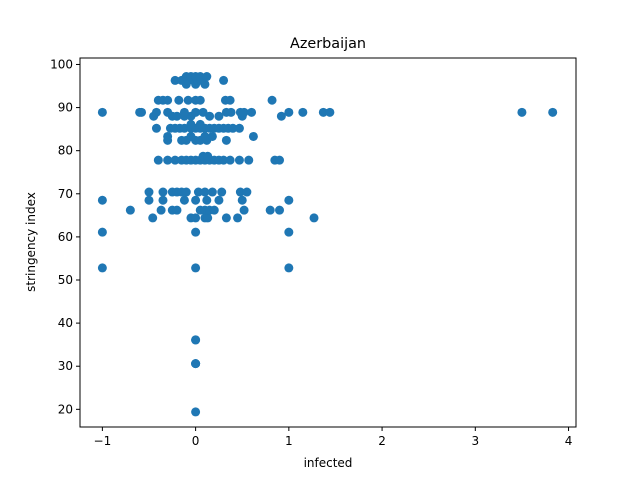 The width and height of the screenshot is (640, 480). I want to click on x-tick-label: 2, so click(382, 441).